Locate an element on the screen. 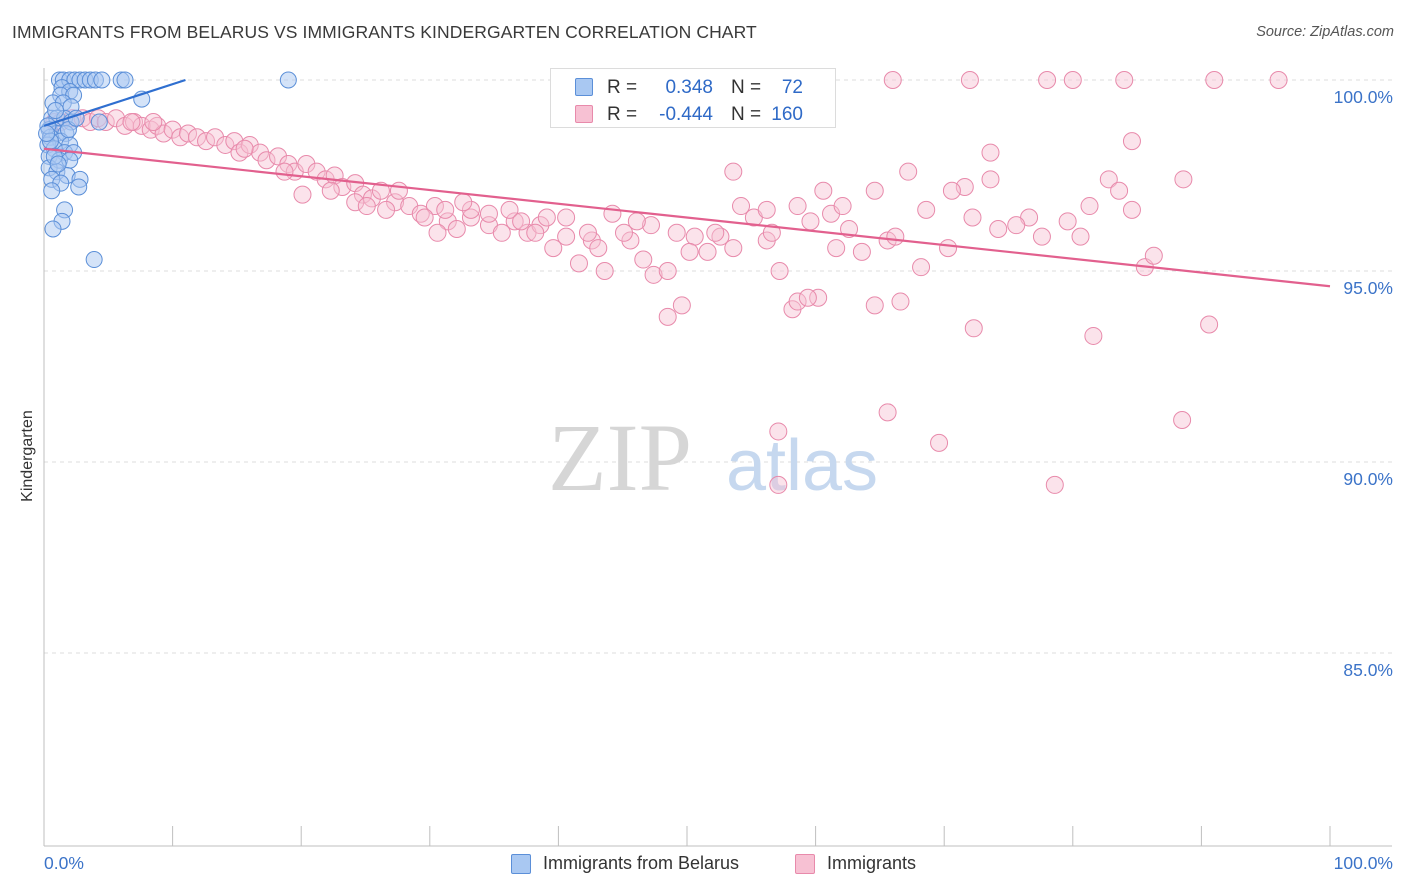 The image size is (1406, 892). legend-swatch-immigrants is located at coordinates (584, 114).